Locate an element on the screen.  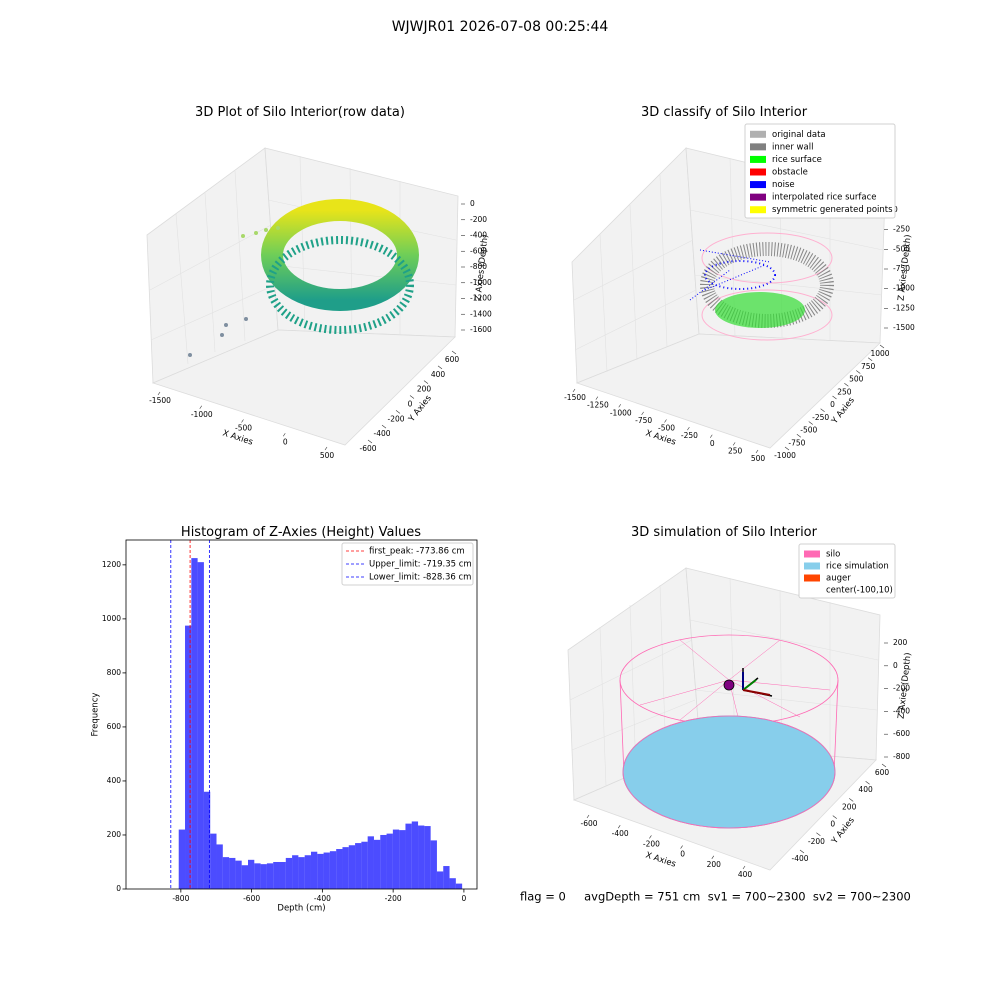
legend-label: first_peak: -773.86 cm is located at coordinates (417, 552).